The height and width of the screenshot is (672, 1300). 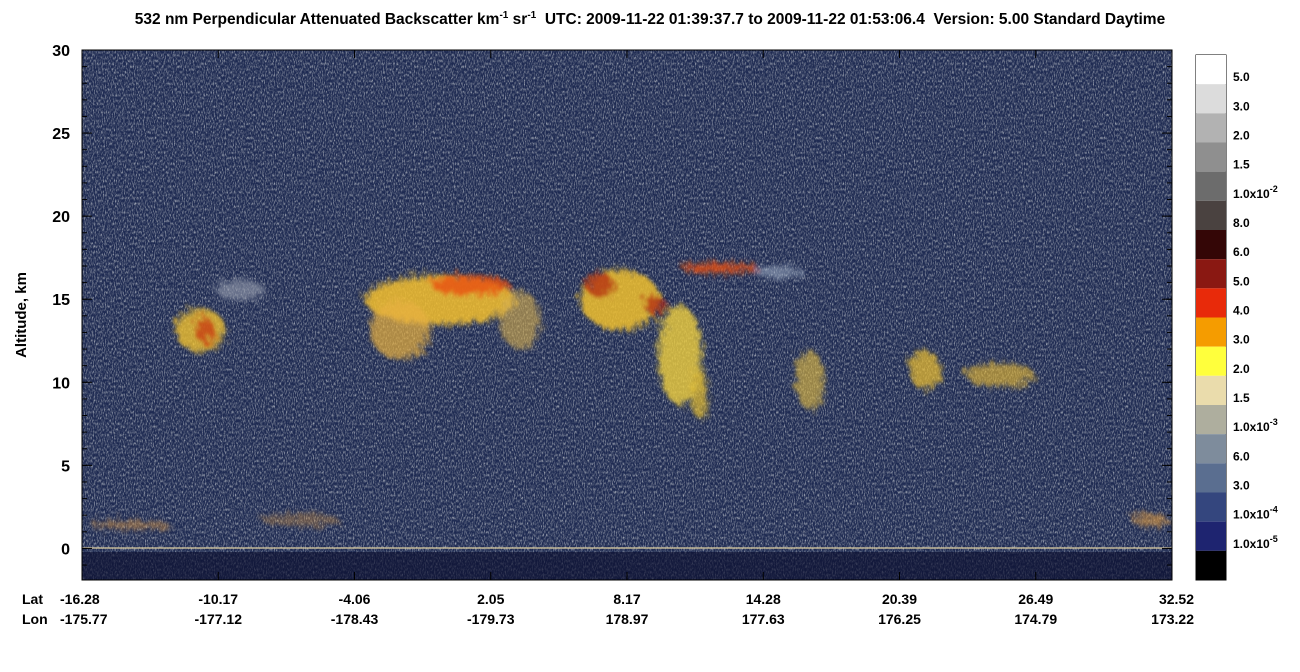 What do you see at coordinates (61, 217) in the screenshot?
I see `y-tick-label: 20` at bounding box center [61, 217].